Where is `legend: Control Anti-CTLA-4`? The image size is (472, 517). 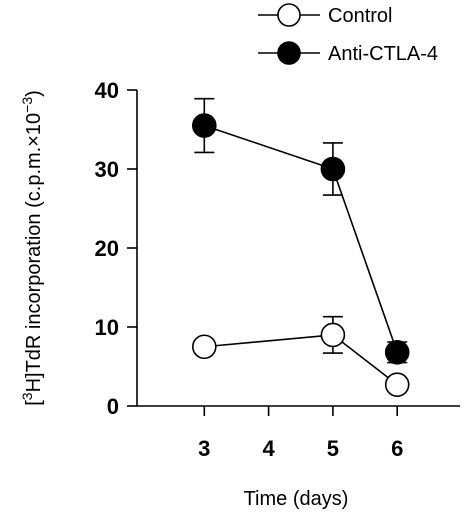
legend: Control Anti-CTLA-4 is located at coordinates (348, 34).